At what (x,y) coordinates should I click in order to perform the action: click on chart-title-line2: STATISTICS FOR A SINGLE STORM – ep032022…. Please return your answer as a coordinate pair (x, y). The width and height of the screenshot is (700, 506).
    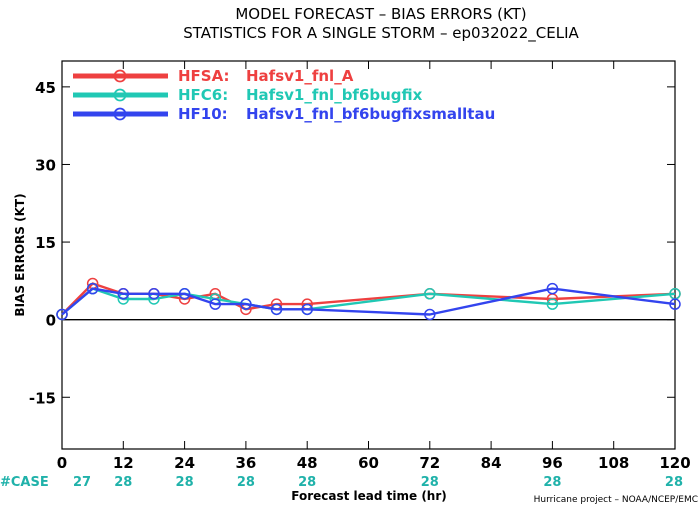
    Looking at the image, I should click on (381, 33).